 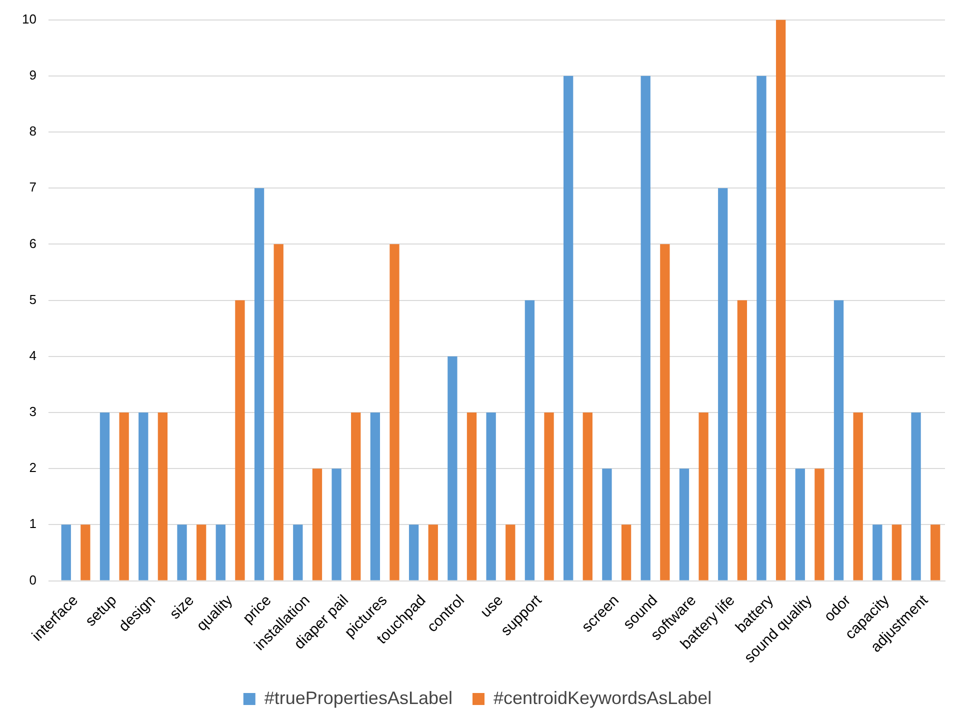 What do you see at coordinates (32, 412) in the screenshot?
I see `y-tick-label: 3` at bounding box center [32, 412].